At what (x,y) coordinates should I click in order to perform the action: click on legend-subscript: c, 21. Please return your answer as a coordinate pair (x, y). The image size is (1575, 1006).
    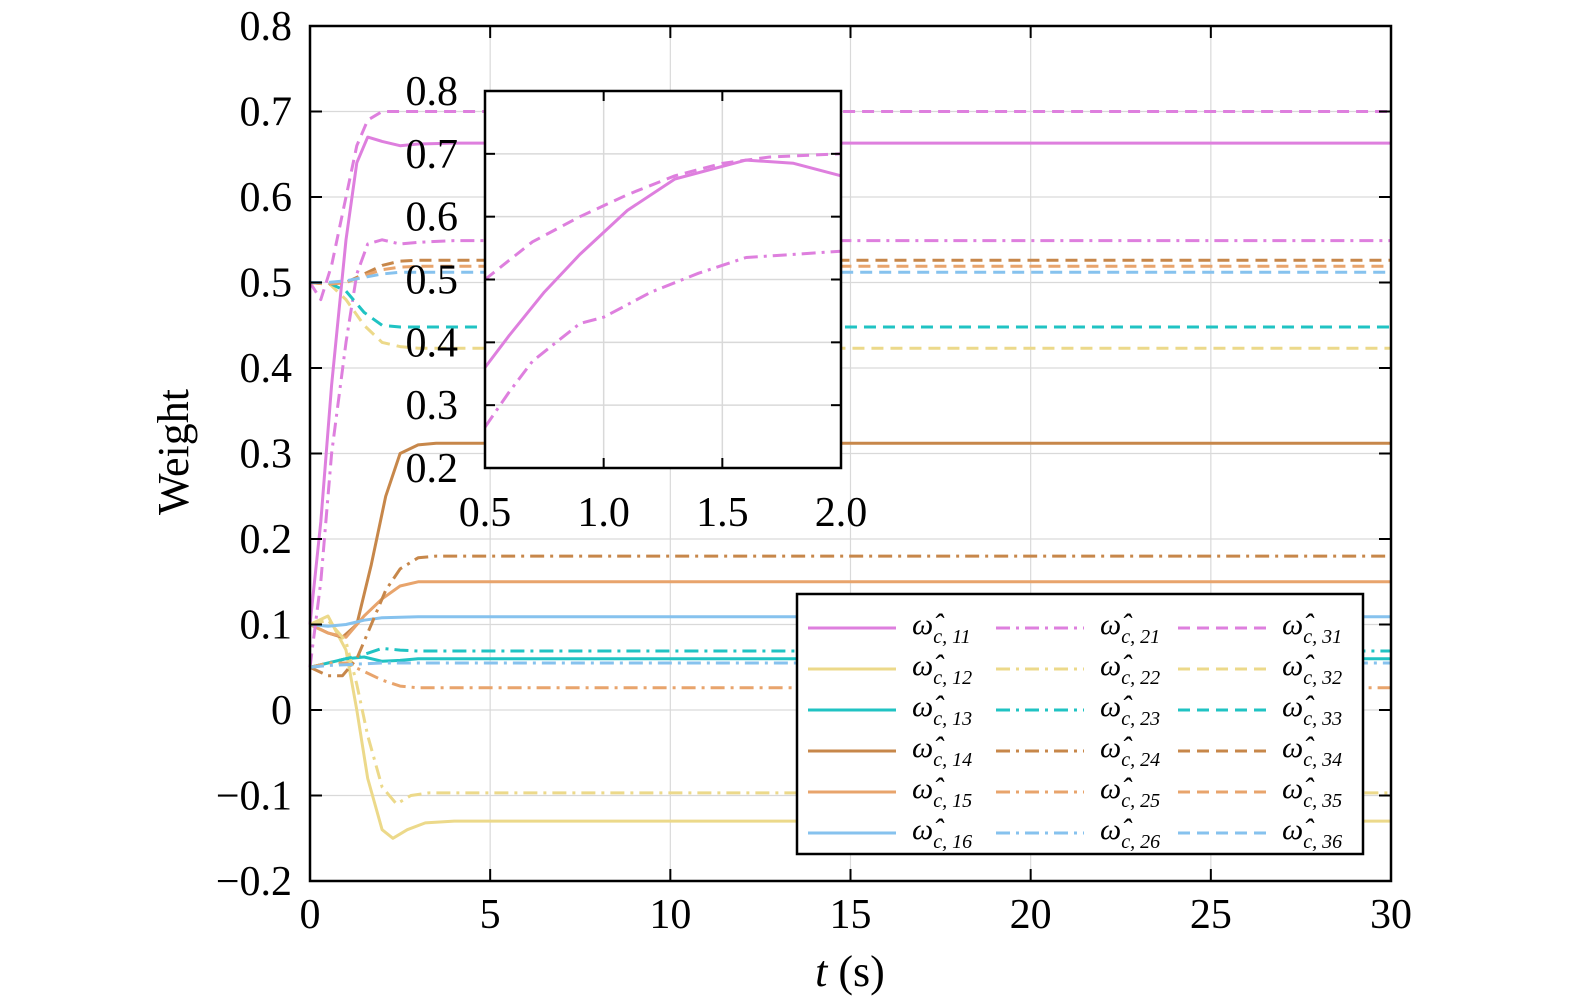
    Looking at the image, I should click on (1140, 637).